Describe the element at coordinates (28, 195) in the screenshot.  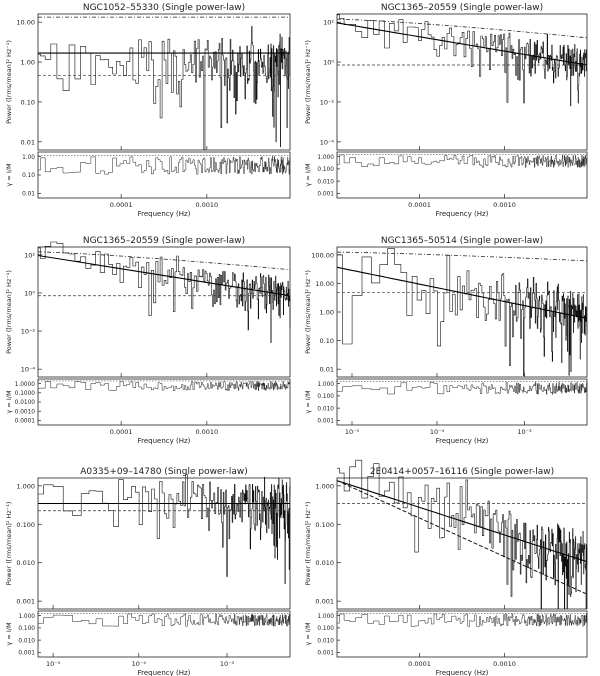
I see `ratio-tick-label: 0.01` at that location.